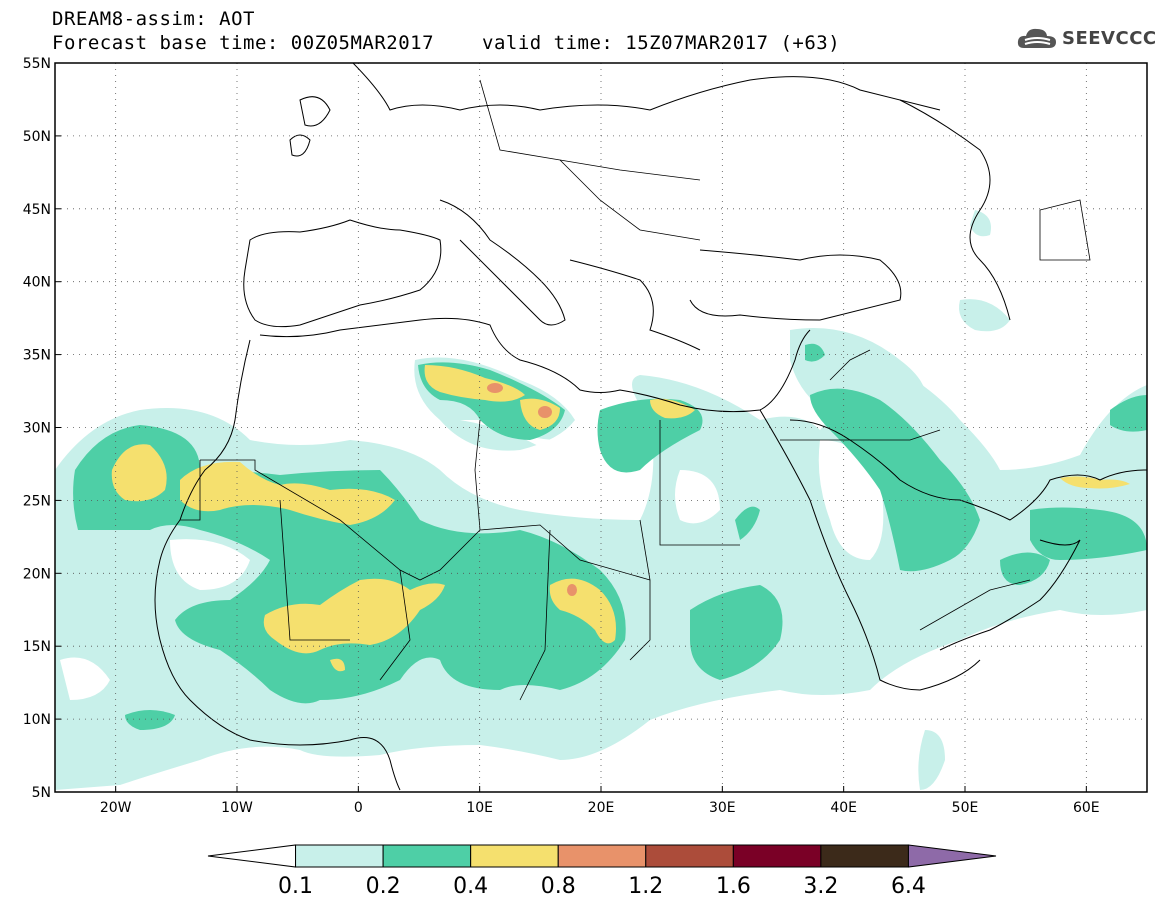 The height and width of the screenshot is (905, 1165). What do you see at coordinates (1109, 38) in the screenshot?
I see `logo-text: SEEVCCC` at bounding box center [1109, 38].